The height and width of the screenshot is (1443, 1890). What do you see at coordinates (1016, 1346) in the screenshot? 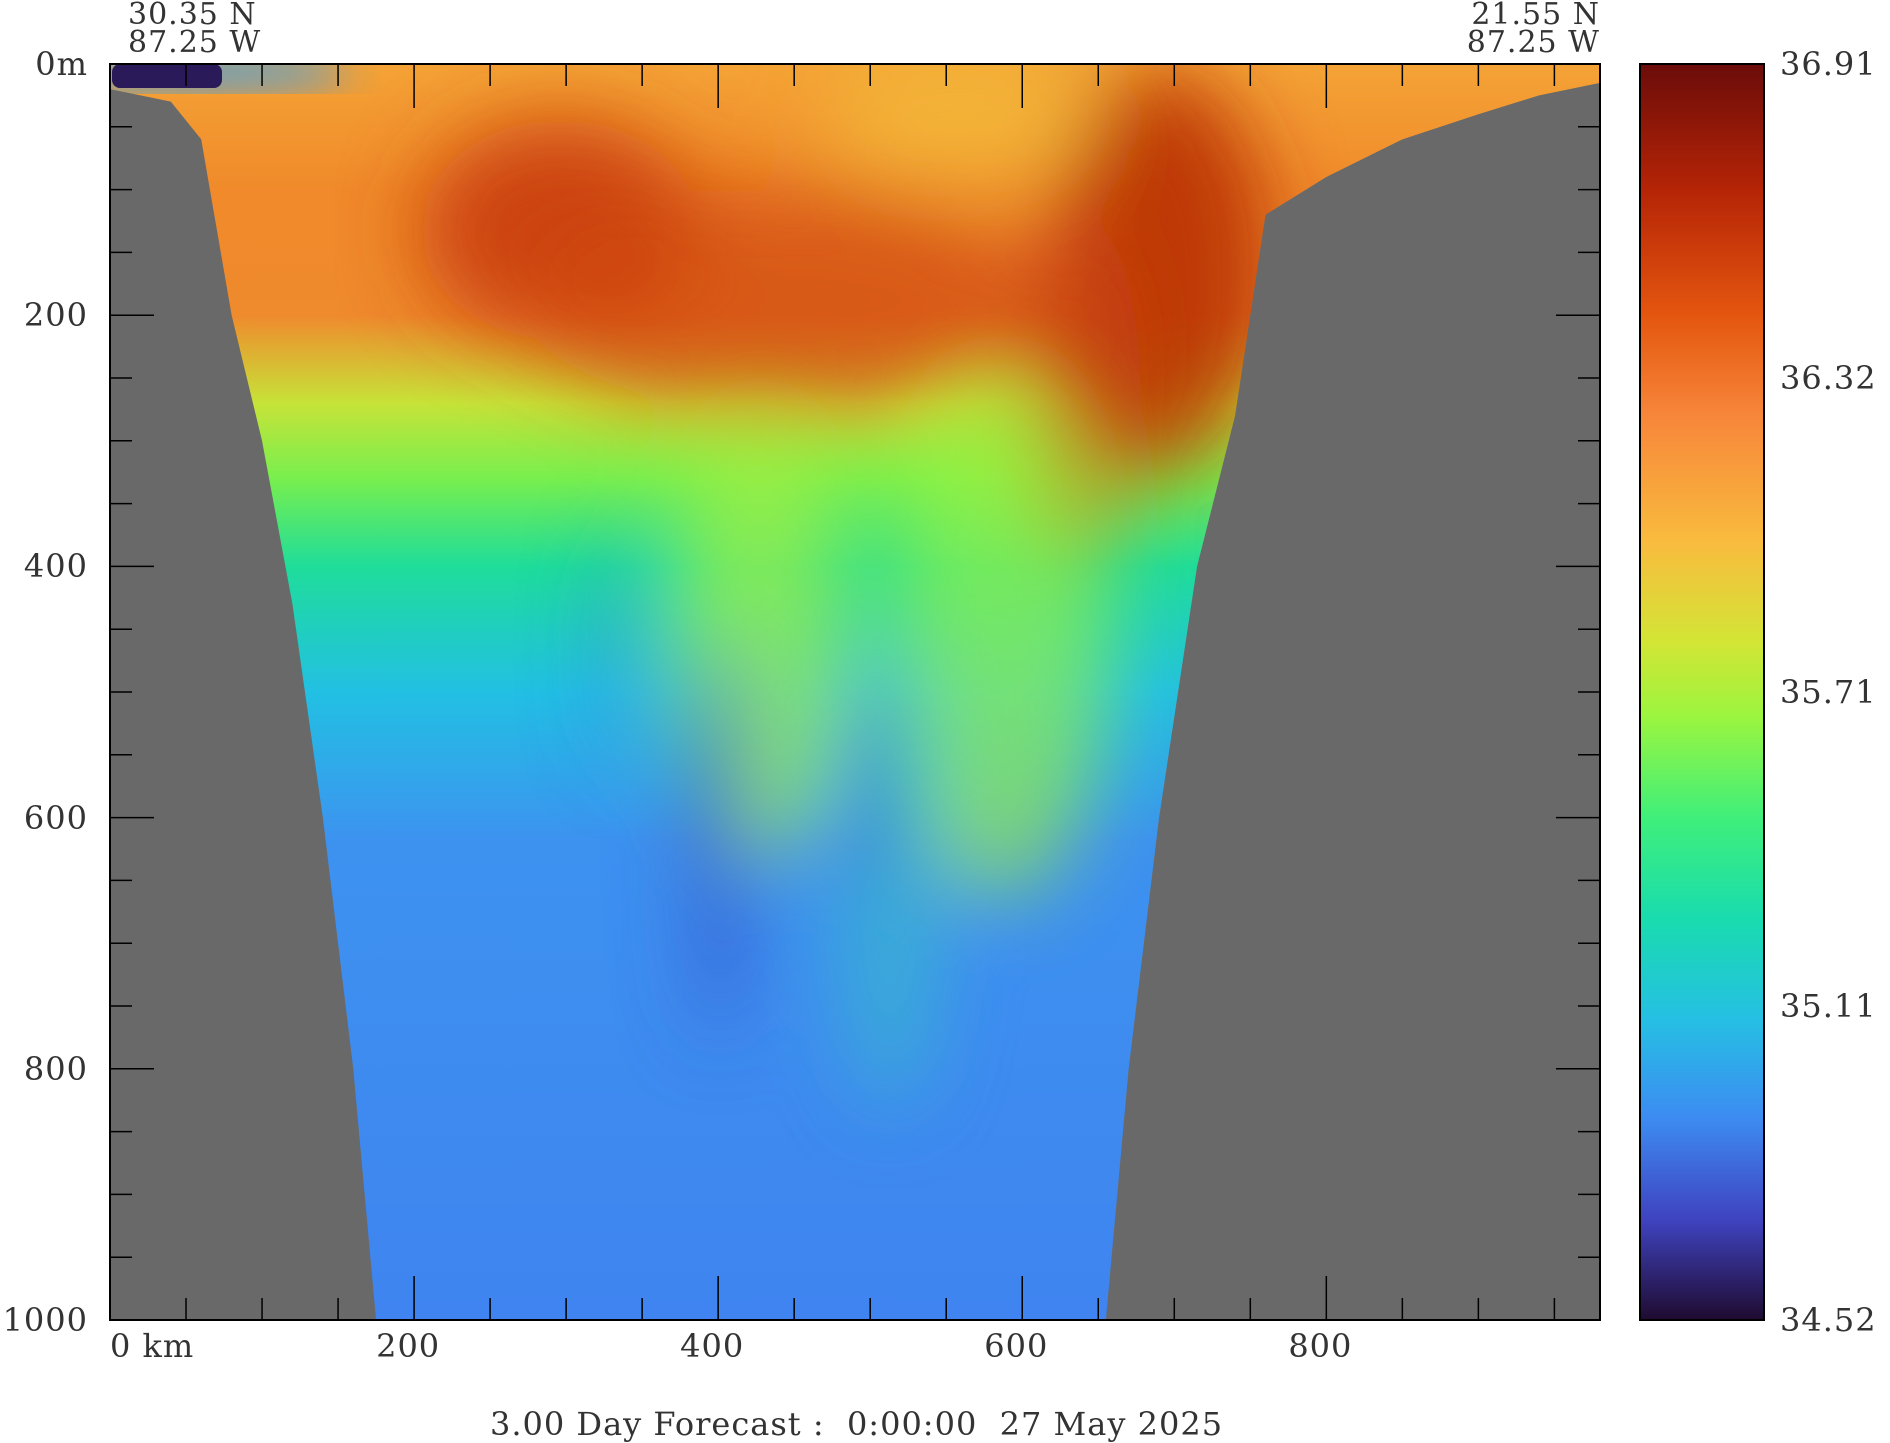
I see `x-tick-label: 600` at bounding box center [1016, 1346].